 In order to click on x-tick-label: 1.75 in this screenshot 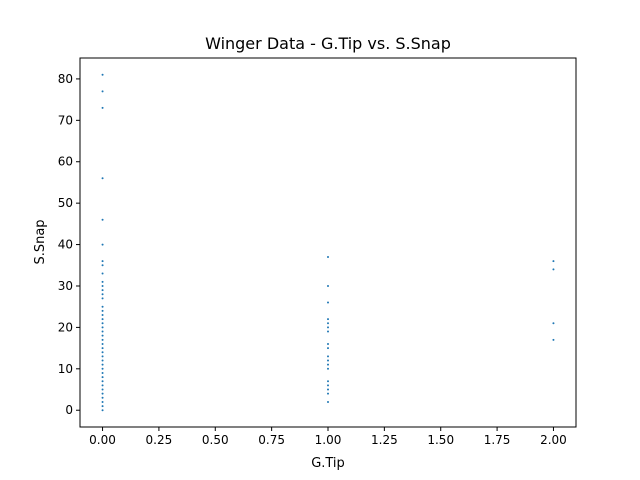, I will do `click(497, 440)`.